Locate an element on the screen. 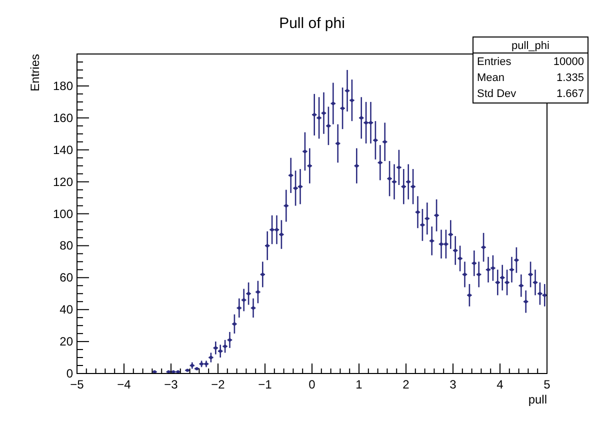 The image size is (610, 437). x-tick-label: −2 is located at coordinates (218, 385).